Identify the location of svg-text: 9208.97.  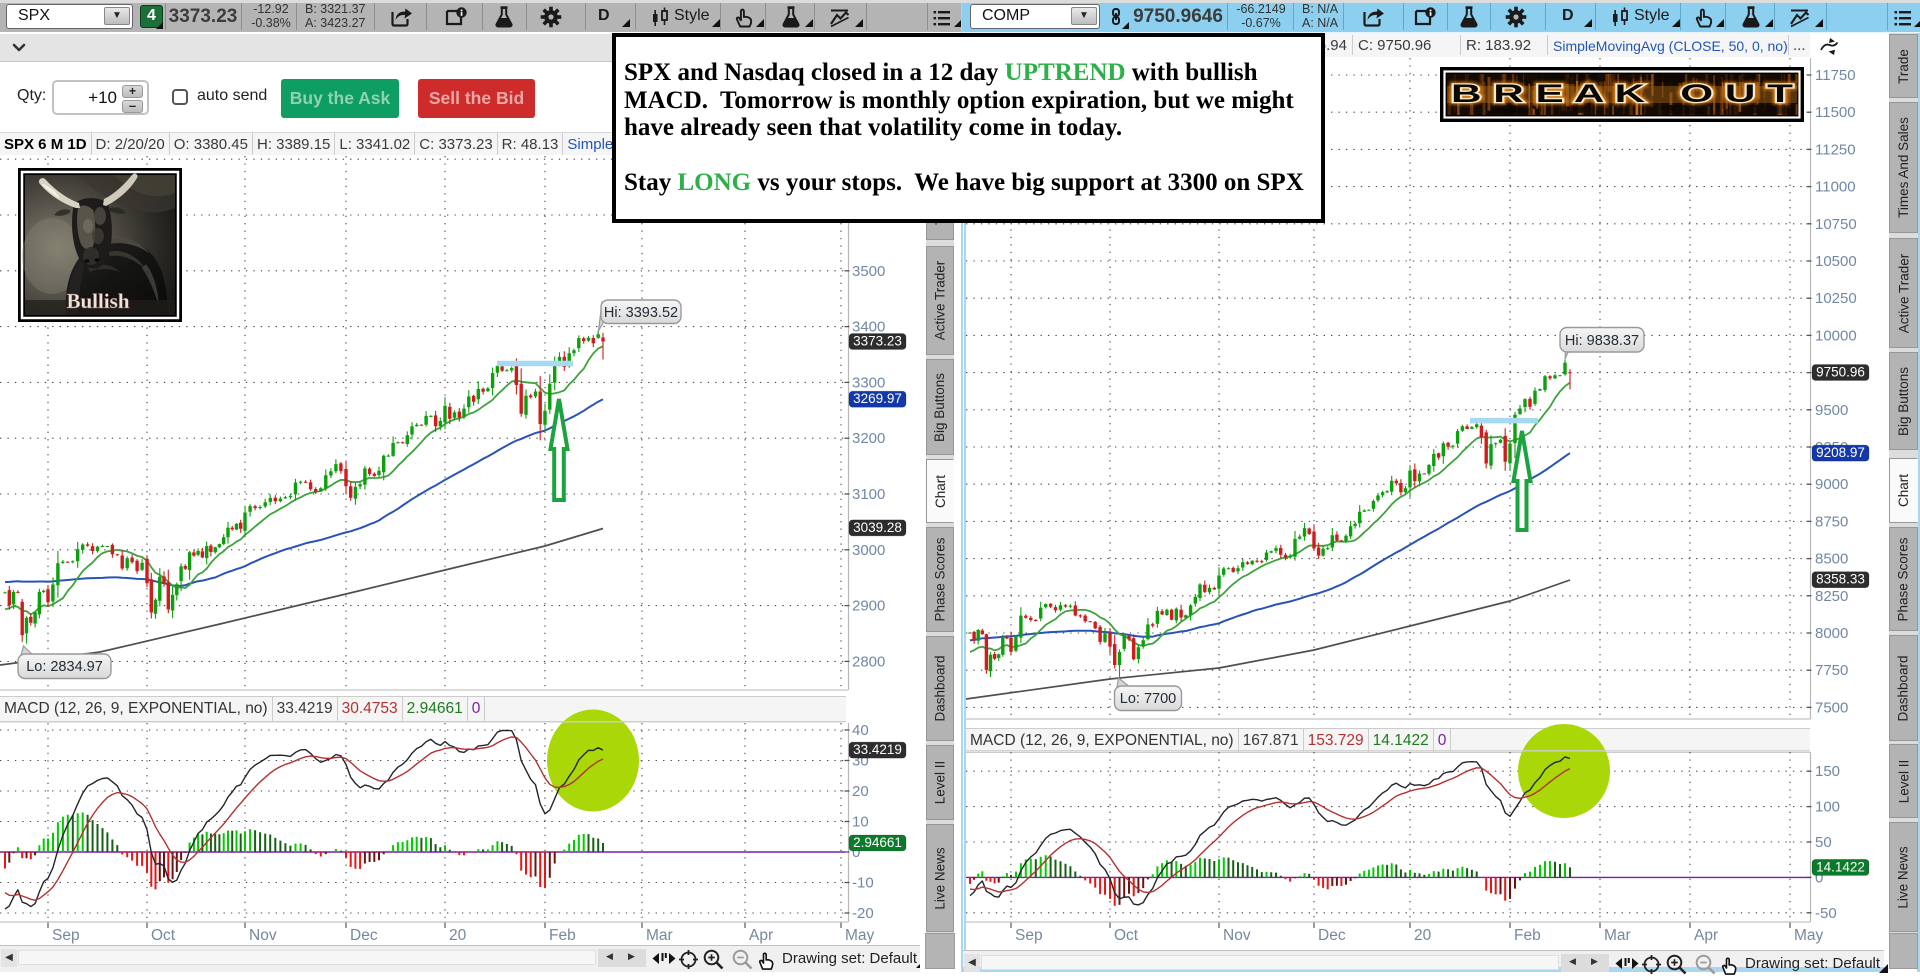
(1840, 452).